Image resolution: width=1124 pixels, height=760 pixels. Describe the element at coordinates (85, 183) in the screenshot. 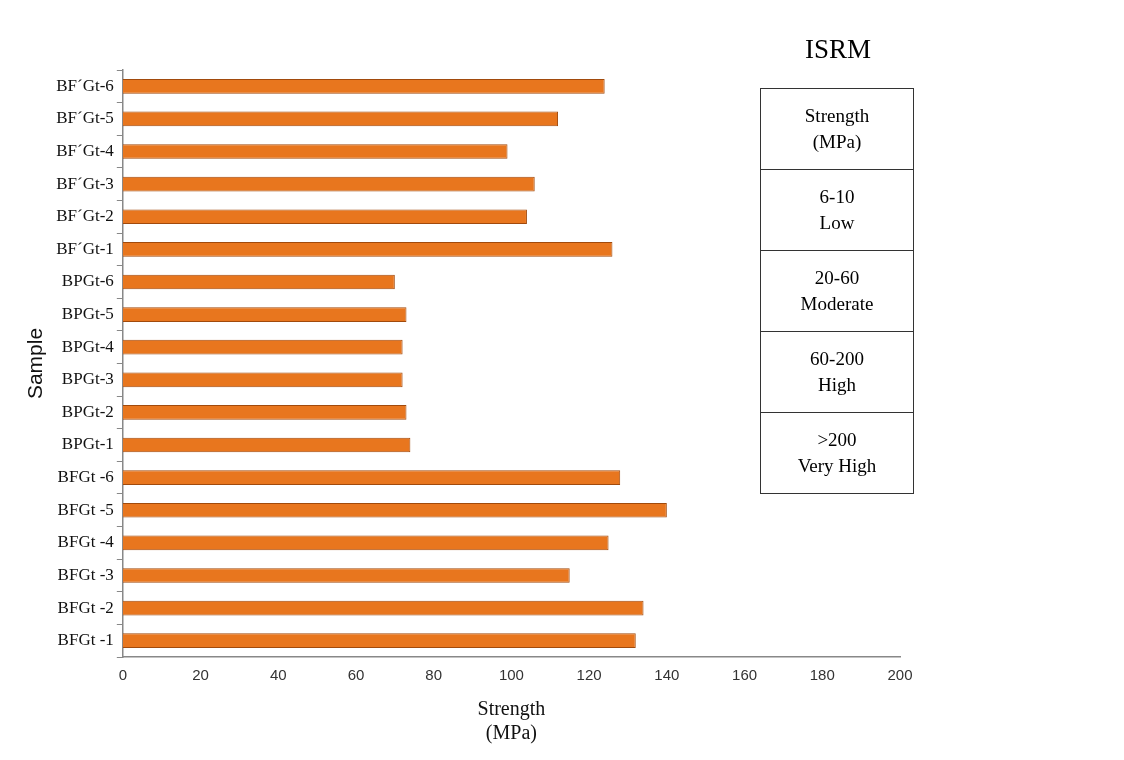

I see `y-tick-label: BF´Gt-3` at that location.